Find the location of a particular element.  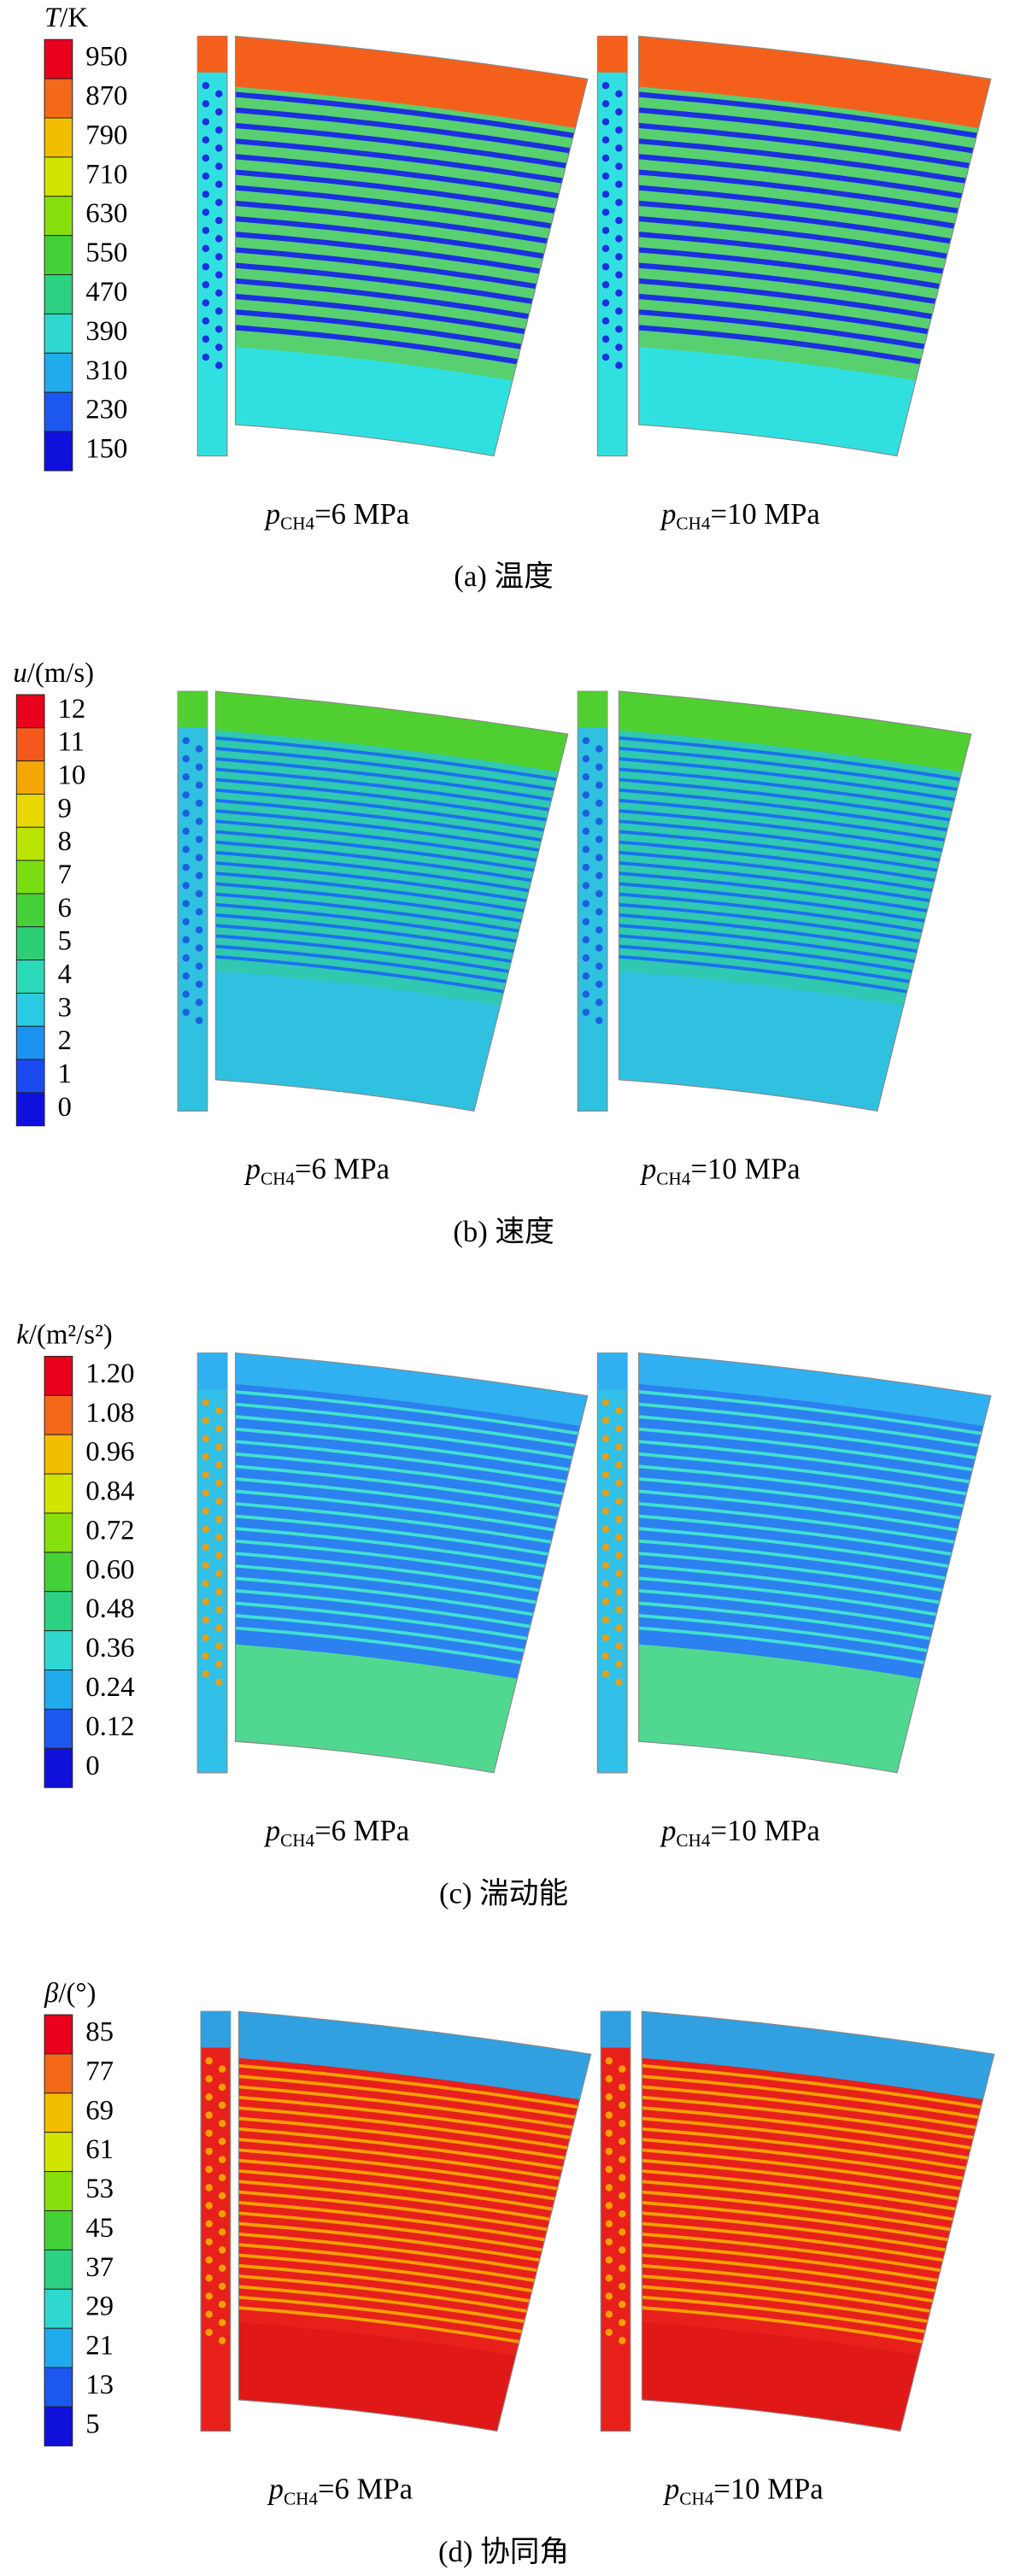

colorbar-label: 85 is located at coordinates (99, 2032).